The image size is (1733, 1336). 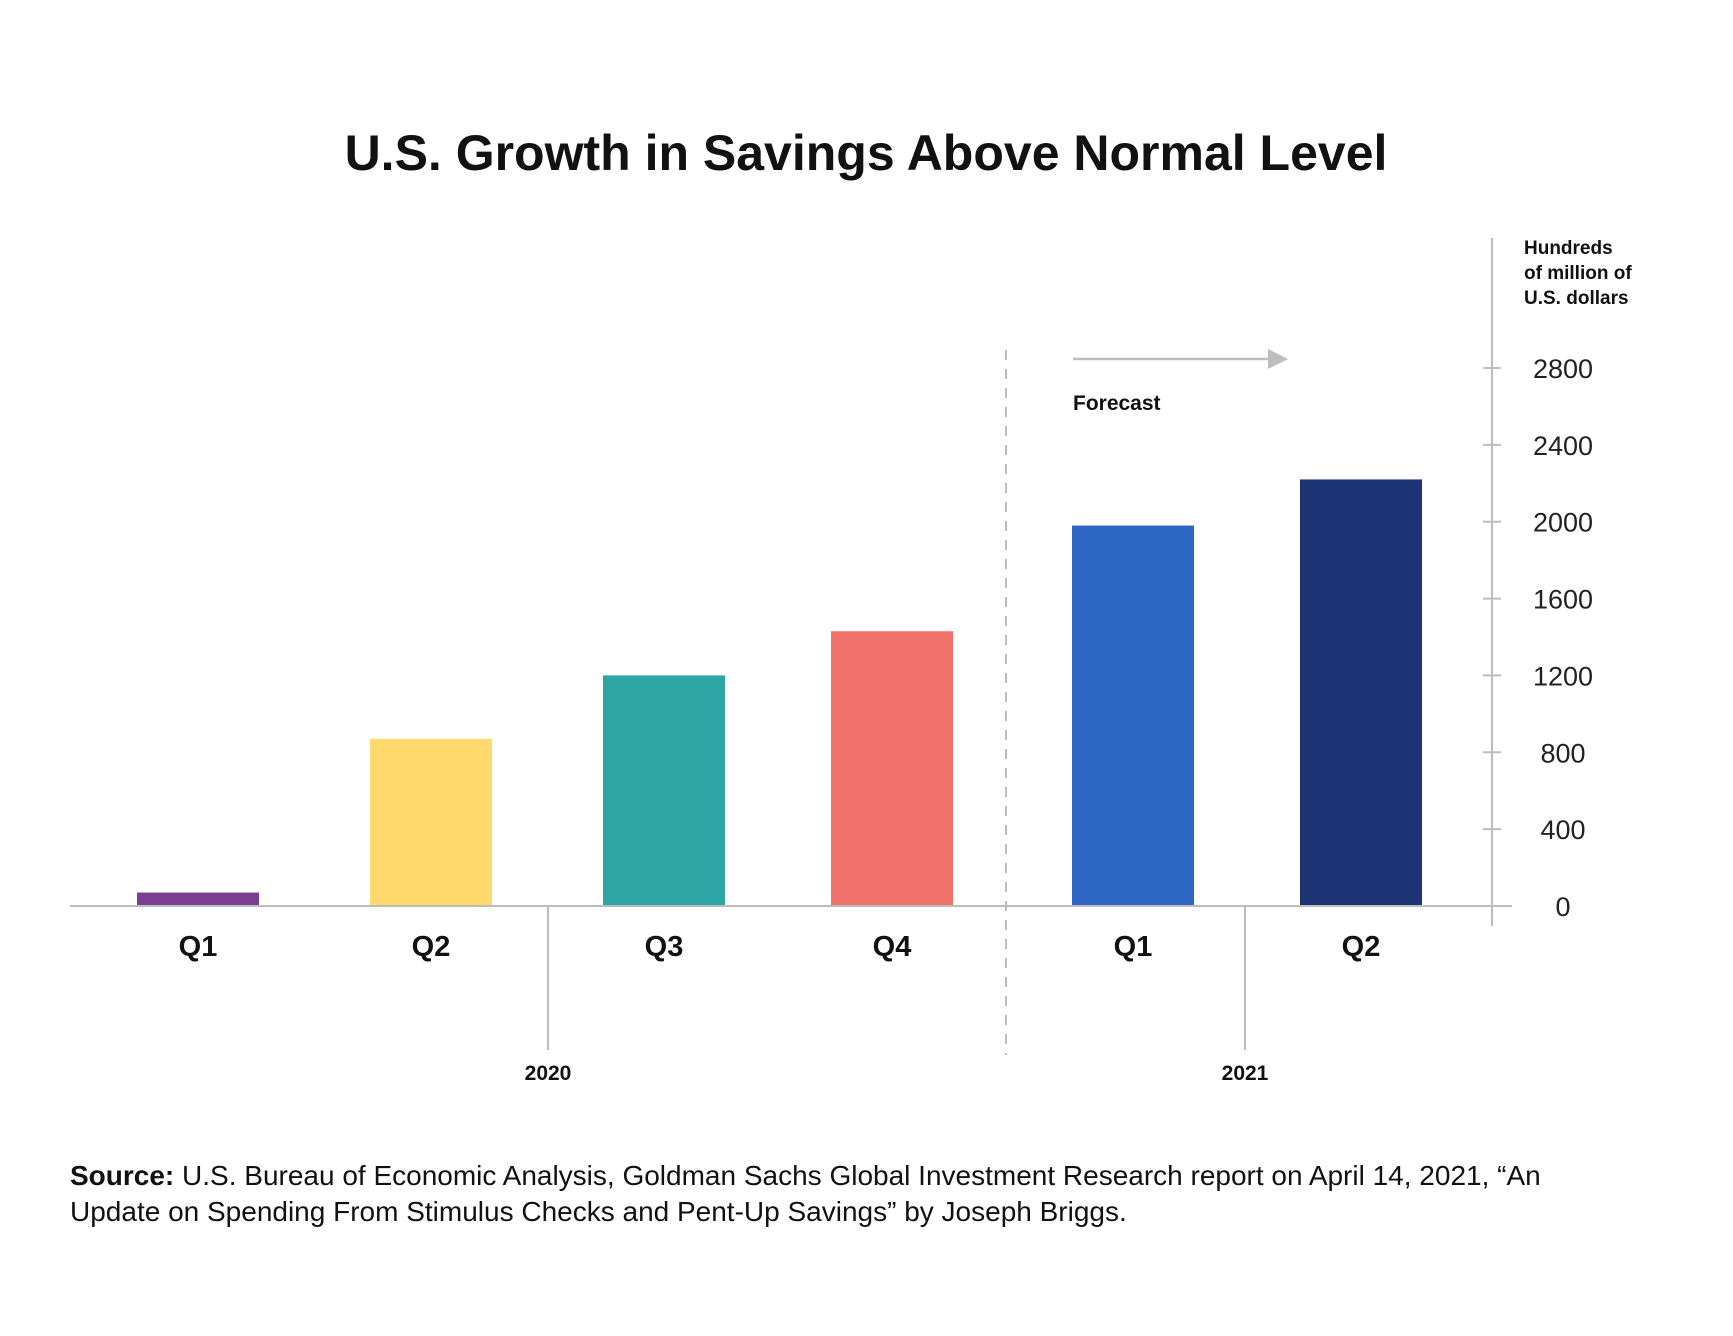 I want to click on y-axis-unit-line-1: Hundreds, so click(x=1568, y=248).